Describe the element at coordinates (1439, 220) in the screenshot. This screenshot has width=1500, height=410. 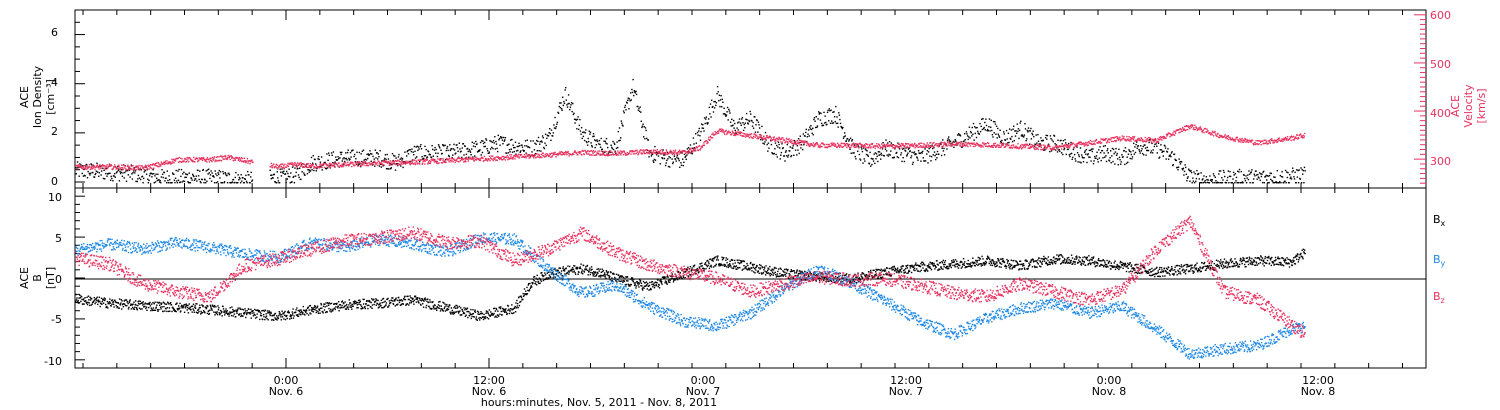
I see `legend-bx: Bx` at that location.